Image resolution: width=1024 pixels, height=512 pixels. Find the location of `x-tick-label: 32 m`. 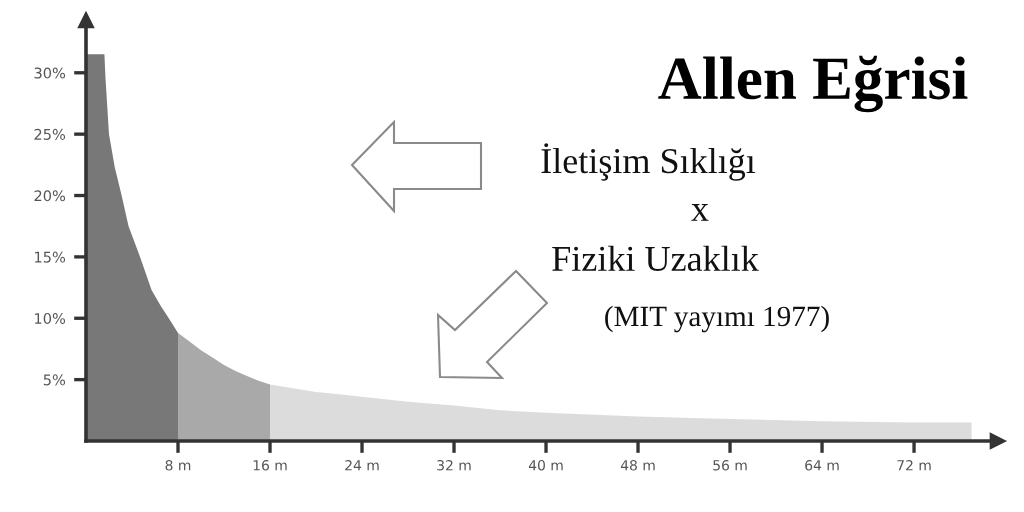

x-tick-label: 32 m is located at coordinates (454, 465).